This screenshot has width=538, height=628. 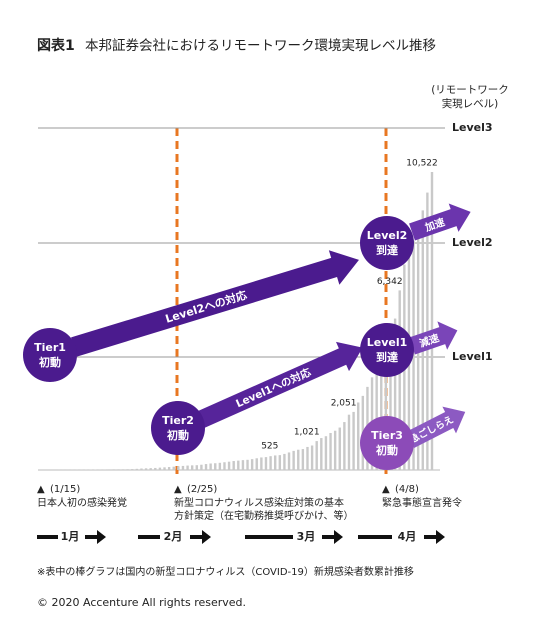 What do you see at coordinates (70, 536) in the screenshot?
I see `month-label: 1月` at bounding box center [70, 536].